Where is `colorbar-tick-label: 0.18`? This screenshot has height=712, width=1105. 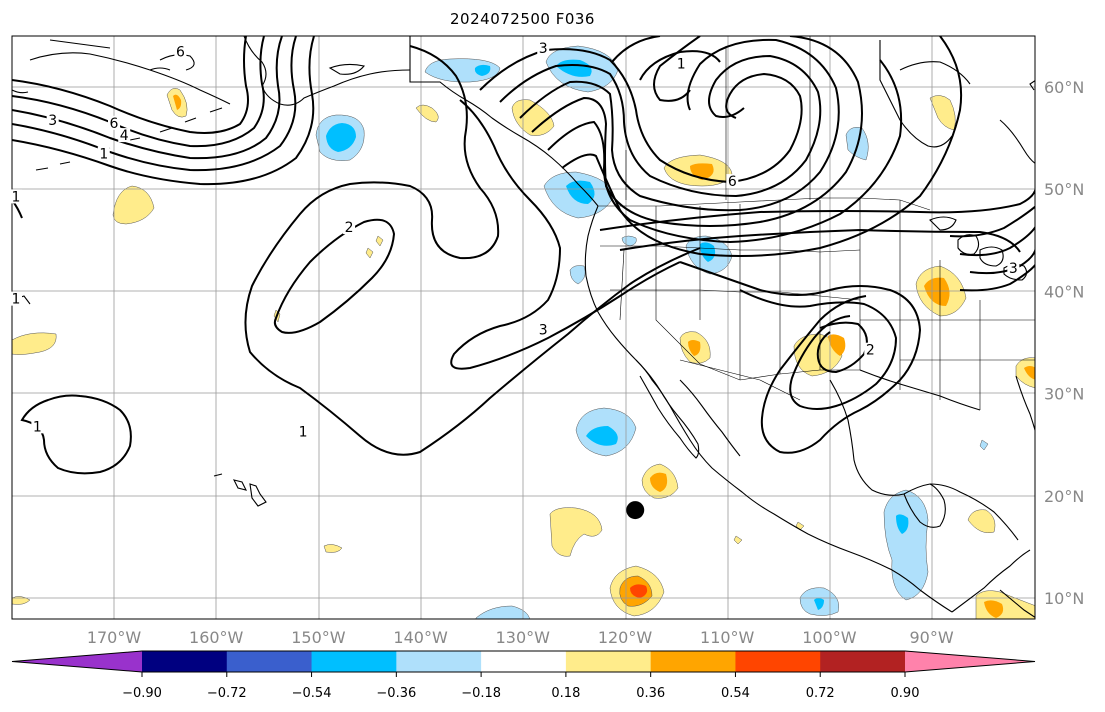
colorbar-tick-label: 0.18 is located at coordinates (565, 693).